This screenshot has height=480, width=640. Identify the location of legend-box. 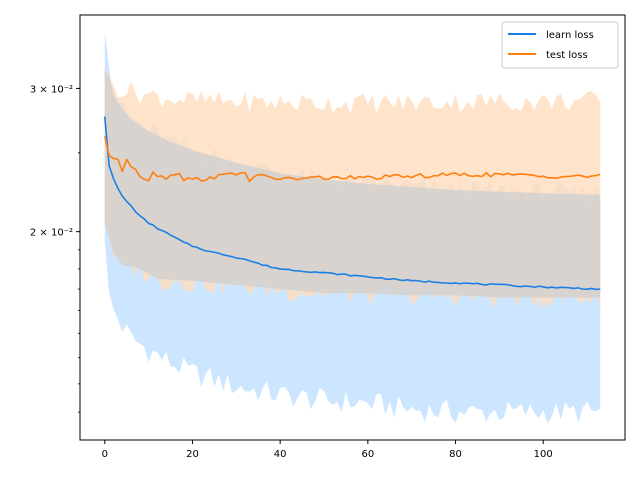
(560, 45).